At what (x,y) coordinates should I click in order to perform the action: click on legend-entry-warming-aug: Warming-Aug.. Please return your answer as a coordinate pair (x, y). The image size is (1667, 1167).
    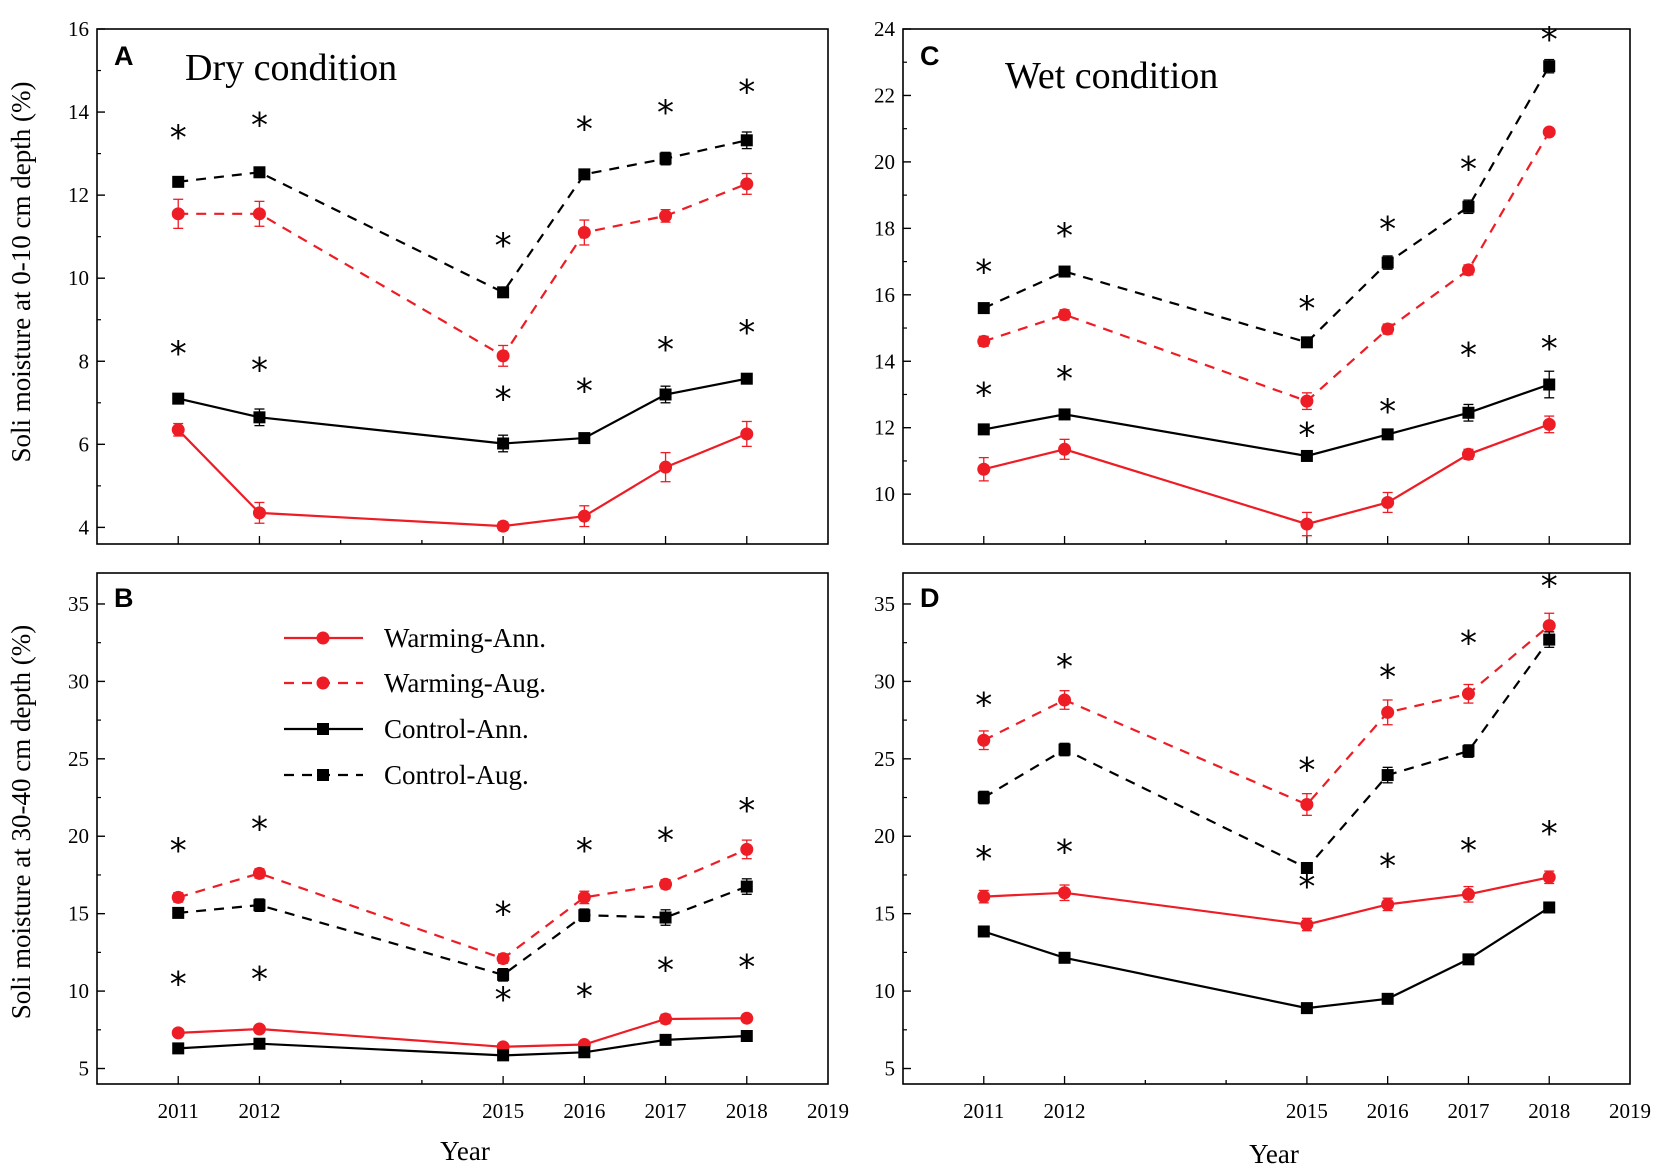
    Looking at the image, I should click on (415, 683).